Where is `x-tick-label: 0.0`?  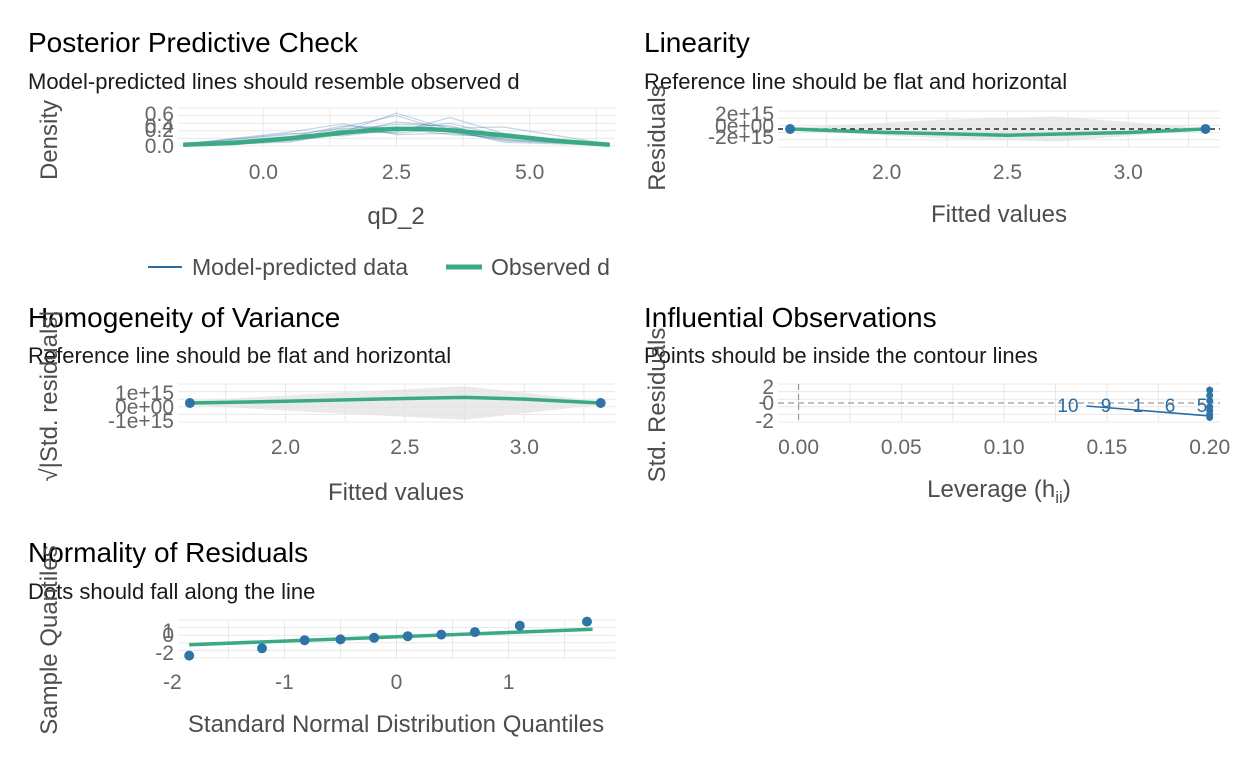 x-tick-label: 0.0 is located at coordinates (263, 172).